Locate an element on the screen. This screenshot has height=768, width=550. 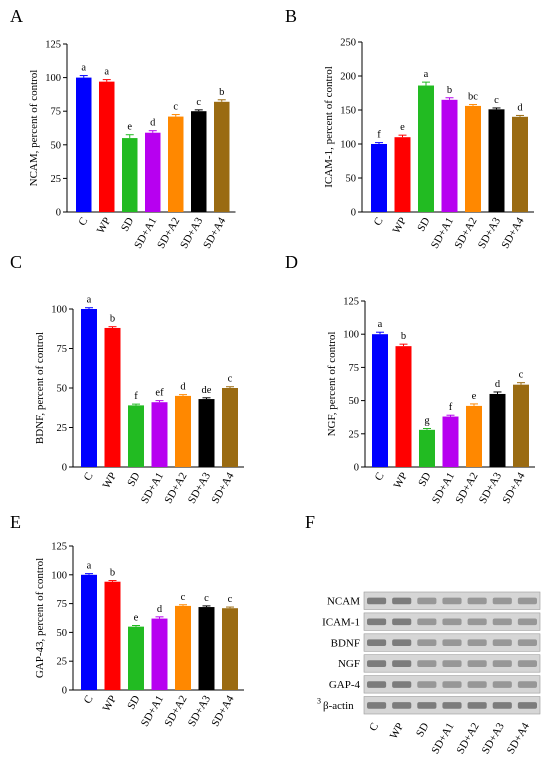
y-tick-label: 150 is located at coordinates (348, 111).